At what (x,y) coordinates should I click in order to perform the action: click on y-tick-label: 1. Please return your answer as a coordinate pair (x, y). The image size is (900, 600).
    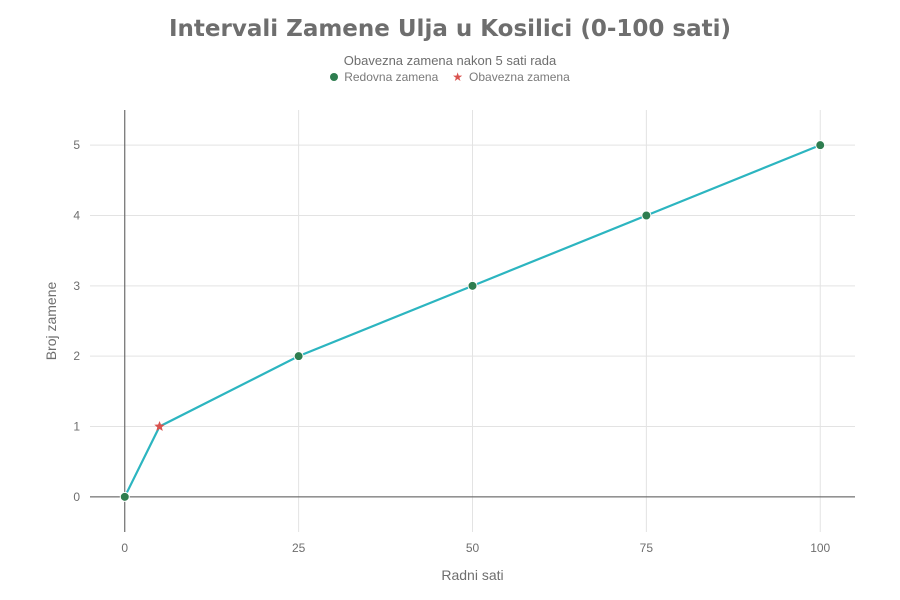
    Looking at the image, I should click on (76, 427).